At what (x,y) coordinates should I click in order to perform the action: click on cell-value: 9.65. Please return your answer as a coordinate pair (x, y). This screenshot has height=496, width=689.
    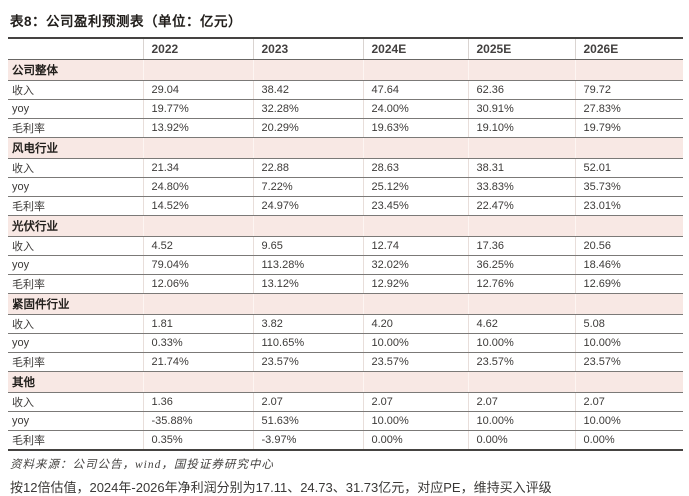
    Looking at the image, I should click on (307, 246).